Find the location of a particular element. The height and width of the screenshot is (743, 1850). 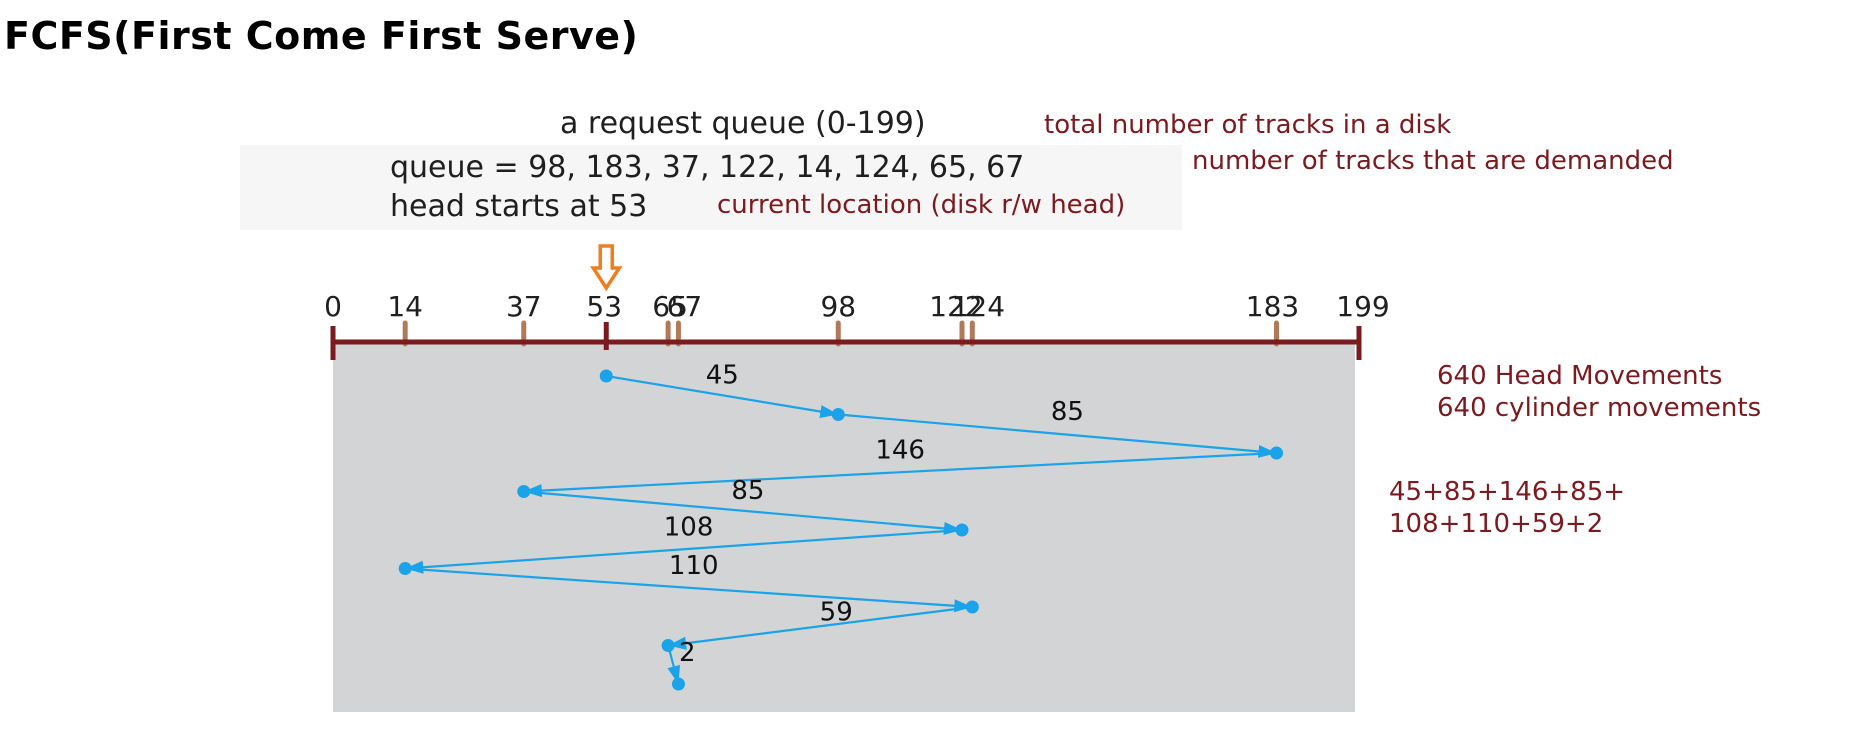

page-title: FCFS(First Come First Serve) is located at coordinates (321, 36).